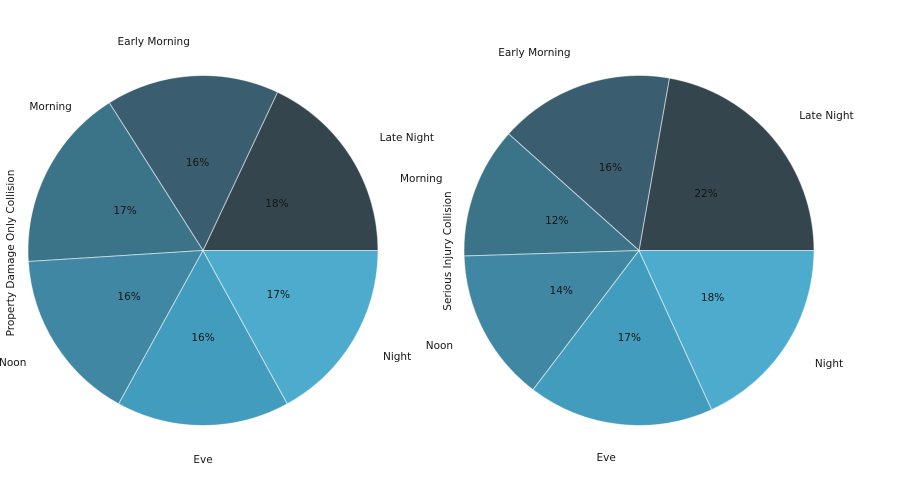 The width and height of the screenshot is (908, 504). Describe the element at coordinates (447, 251) in the screenshot. I see `y-axis-label-serious-injury: Serious Injury Collision` at that location.